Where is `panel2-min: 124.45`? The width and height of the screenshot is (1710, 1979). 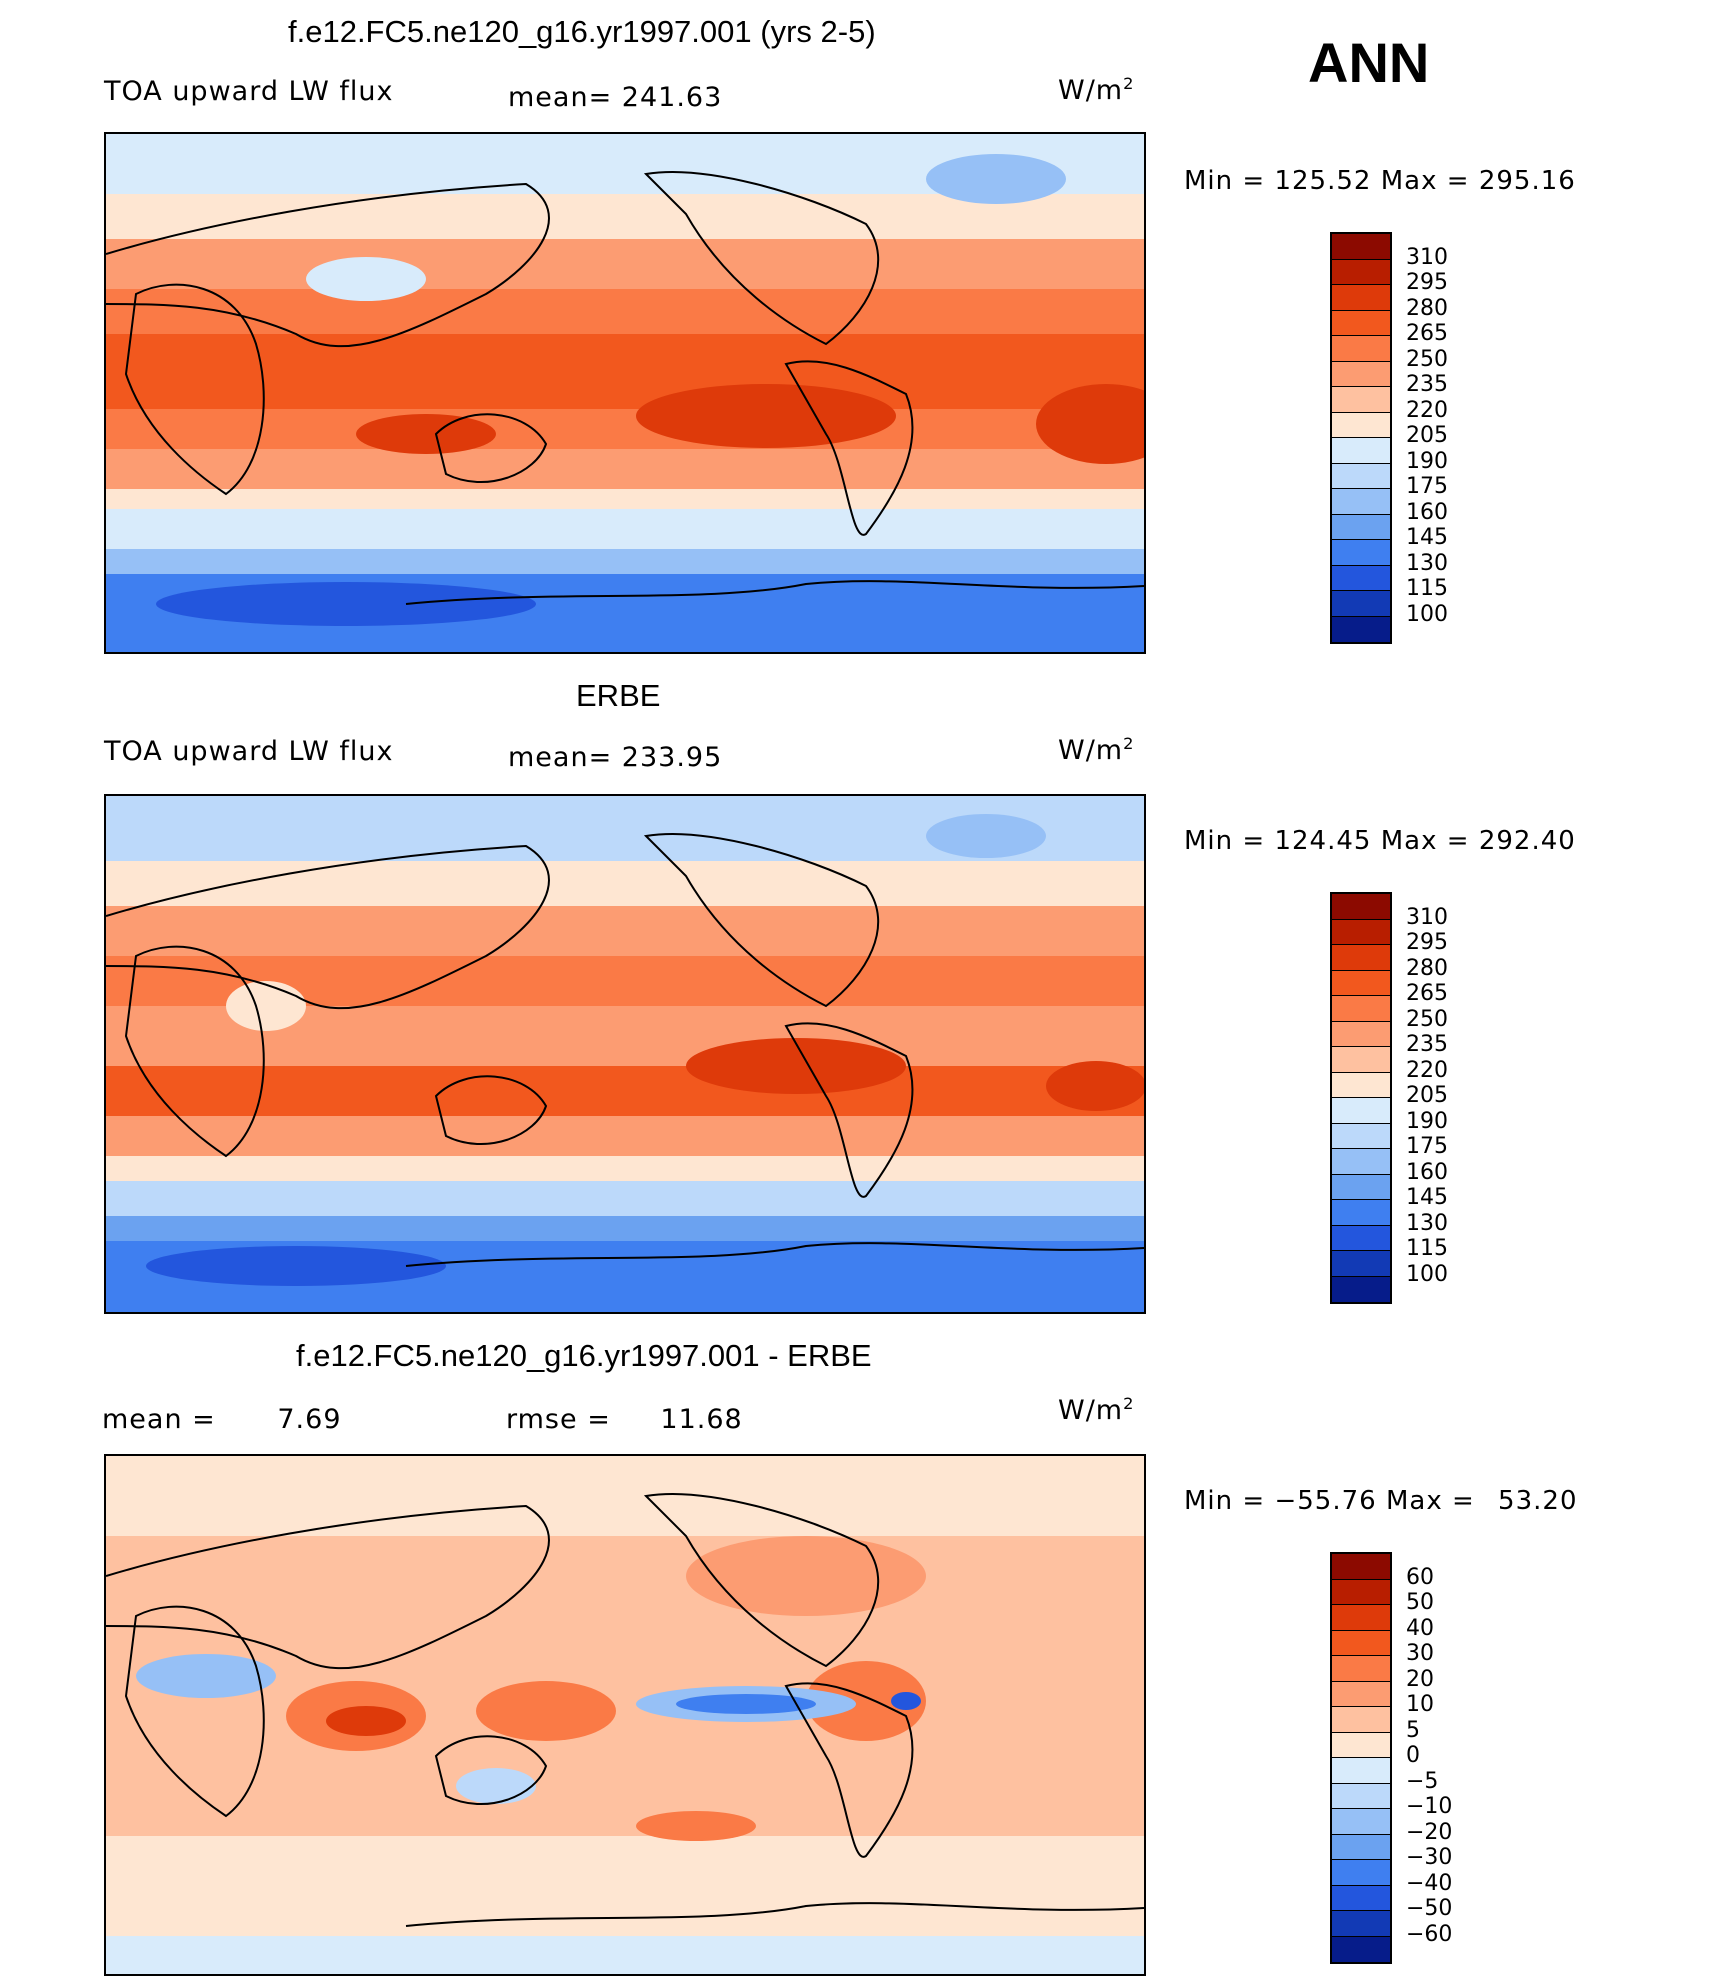 panel2-min: 124.45 is located at coordinates (1323, 841).